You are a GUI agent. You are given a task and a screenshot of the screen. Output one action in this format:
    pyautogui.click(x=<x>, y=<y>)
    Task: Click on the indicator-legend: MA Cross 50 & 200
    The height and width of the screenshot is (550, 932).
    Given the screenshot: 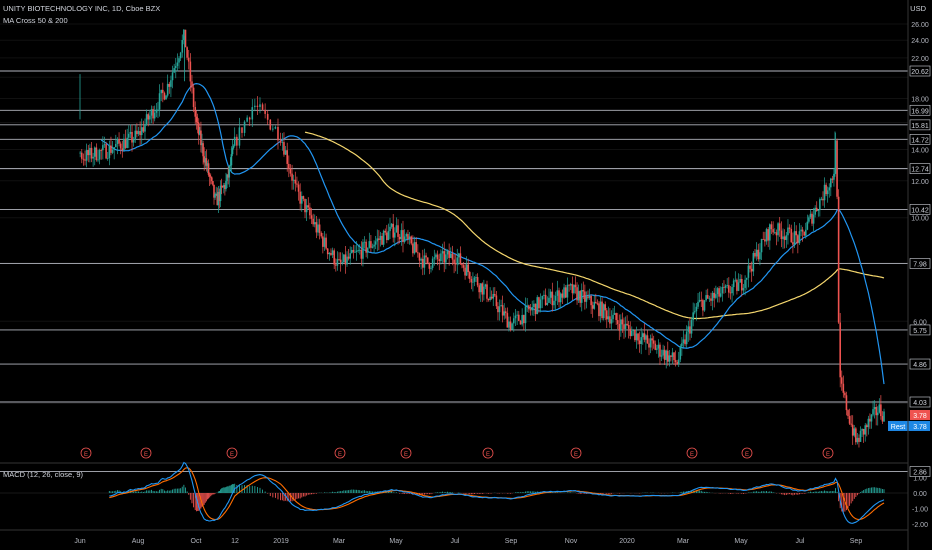 What is the action you would take?
    pyautogui.click(x=35, y=20)
    